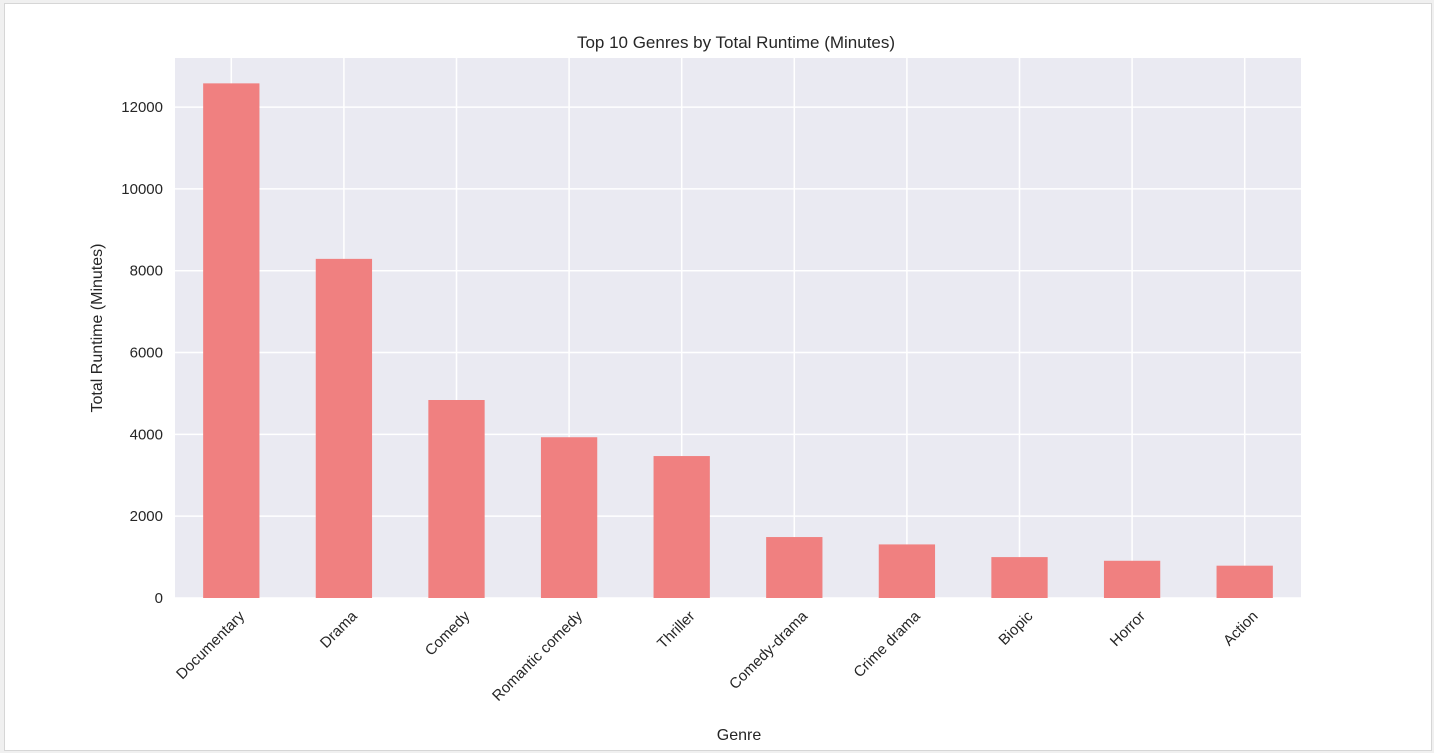  Describe the element at coordinates (231, 340) in the screenshot. I see `bar-documentary` at that location.